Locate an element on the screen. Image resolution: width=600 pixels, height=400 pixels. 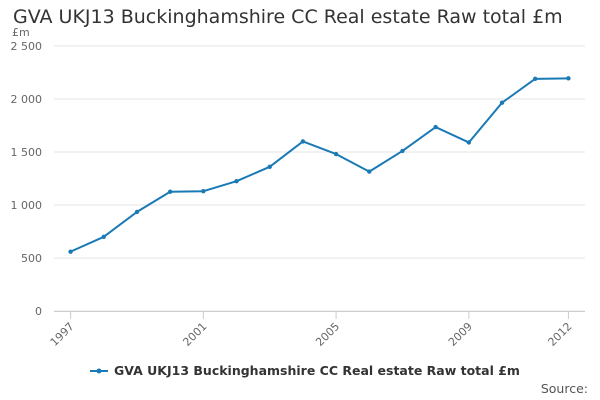
x-tick-label: 2005 is located at coordinates (327, 334).